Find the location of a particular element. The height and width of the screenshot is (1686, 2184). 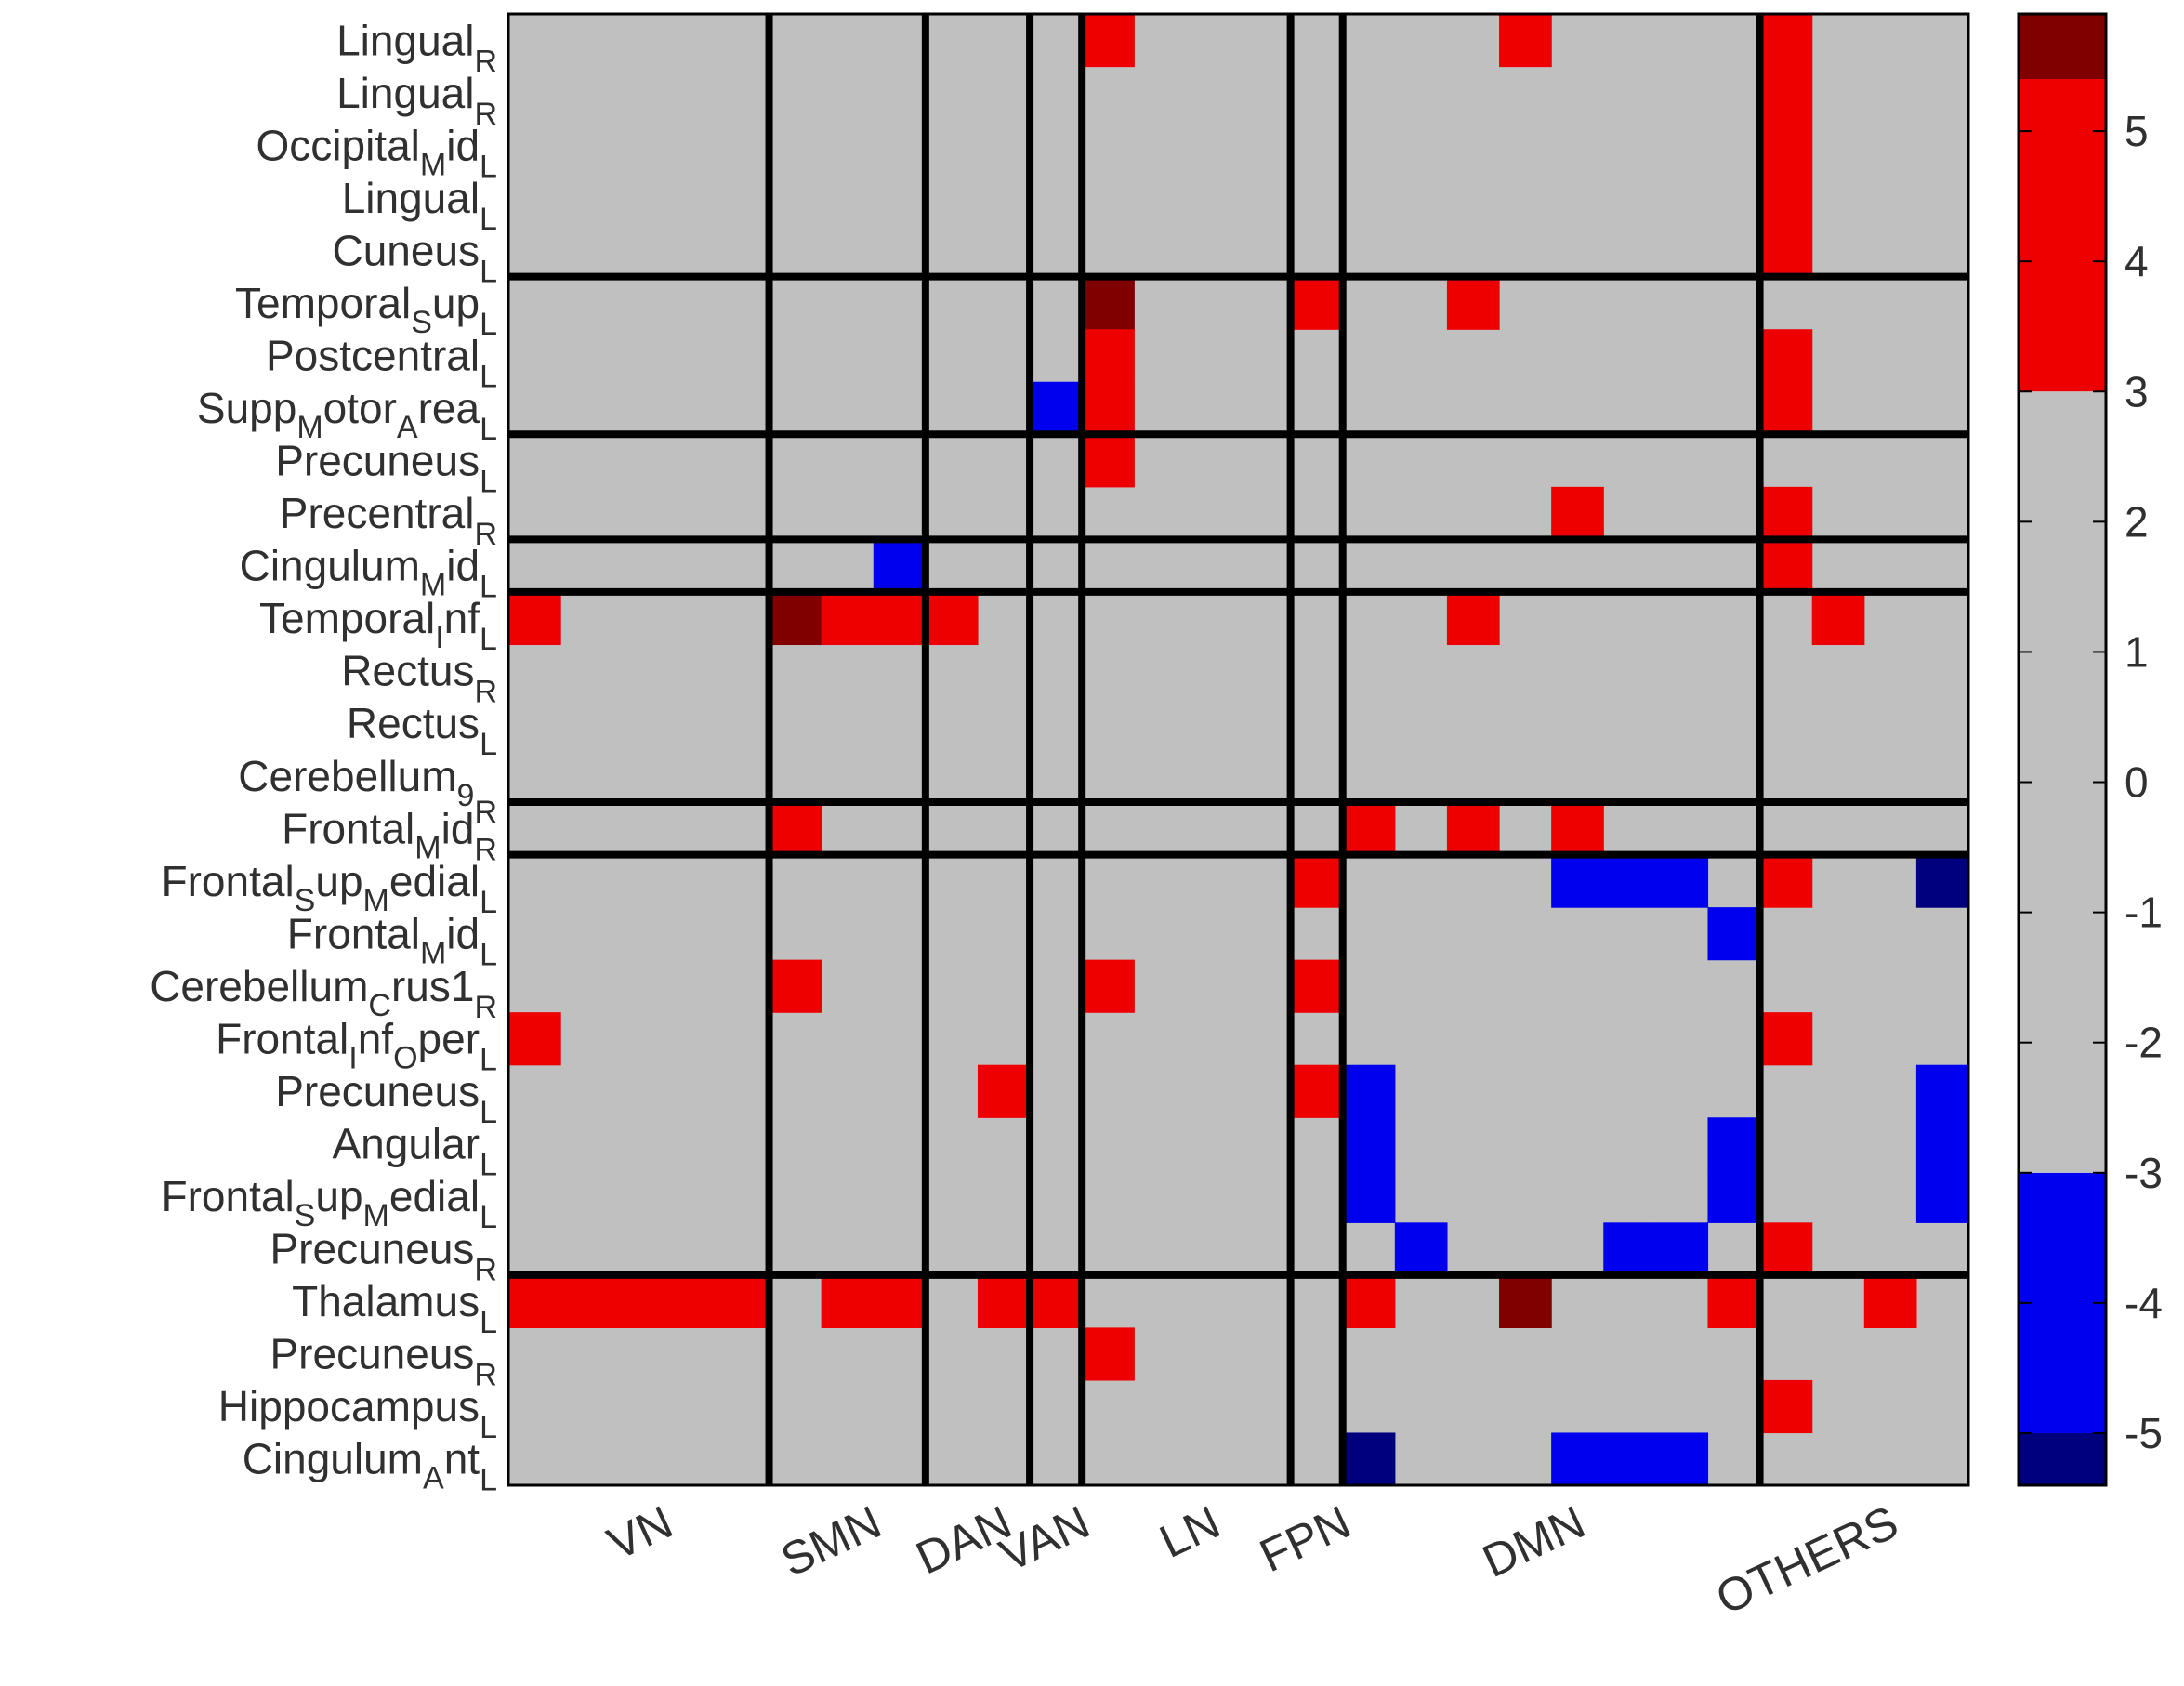

row-label: SuppMotorAreaL is located at coordinates (347, 415).